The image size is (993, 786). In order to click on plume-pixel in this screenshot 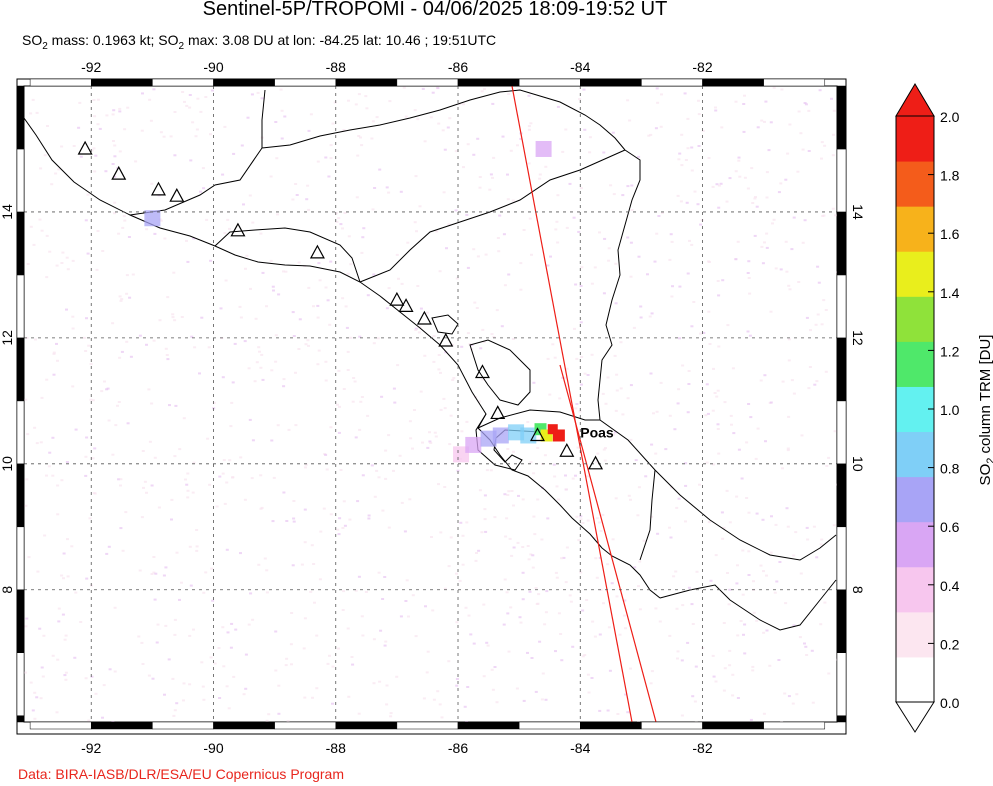, I will do `click(516, 432)`.